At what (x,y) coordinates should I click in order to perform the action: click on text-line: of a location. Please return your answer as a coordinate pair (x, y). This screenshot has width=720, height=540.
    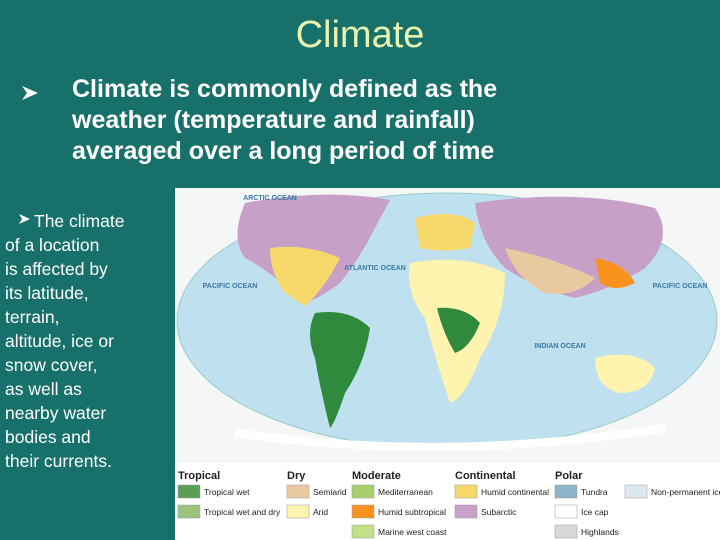
    Looking at the image, I should click on (52, 245).